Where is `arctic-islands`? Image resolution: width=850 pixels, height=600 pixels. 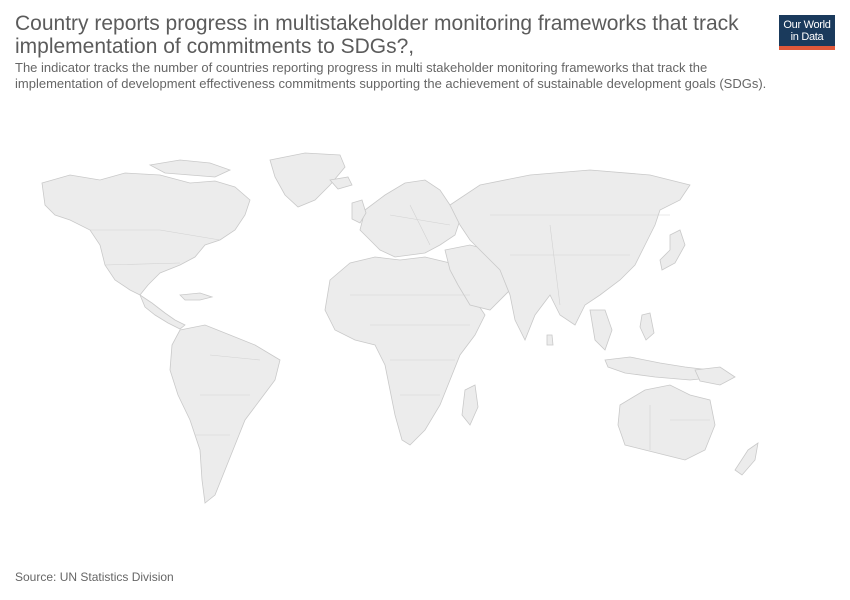
arctic-islands is located at coordinates (190, 168).